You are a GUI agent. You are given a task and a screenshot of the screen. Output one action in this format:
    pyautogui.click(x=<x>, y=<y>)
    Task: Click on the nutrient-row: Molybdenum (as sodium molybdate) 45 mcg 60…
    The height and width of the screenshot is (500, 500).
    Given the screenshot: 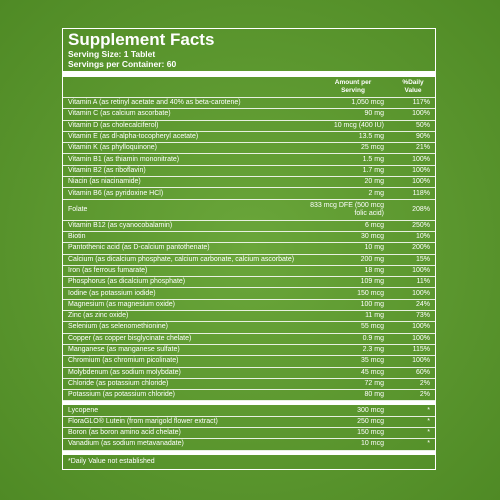 What is the action you would take?
    pyautogui.click(x=249, y=373)
    